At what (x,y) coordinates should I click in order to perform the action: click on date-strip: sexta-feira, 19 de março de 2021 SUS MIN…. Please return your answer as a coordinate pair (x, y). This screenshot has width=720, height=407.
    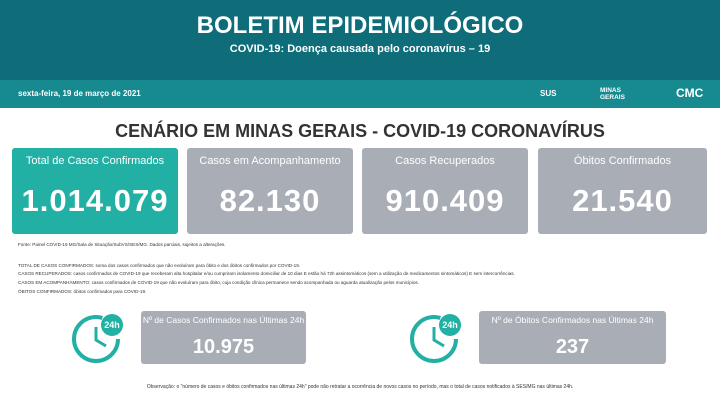
    Looking at the image, I should click on (360, 94).